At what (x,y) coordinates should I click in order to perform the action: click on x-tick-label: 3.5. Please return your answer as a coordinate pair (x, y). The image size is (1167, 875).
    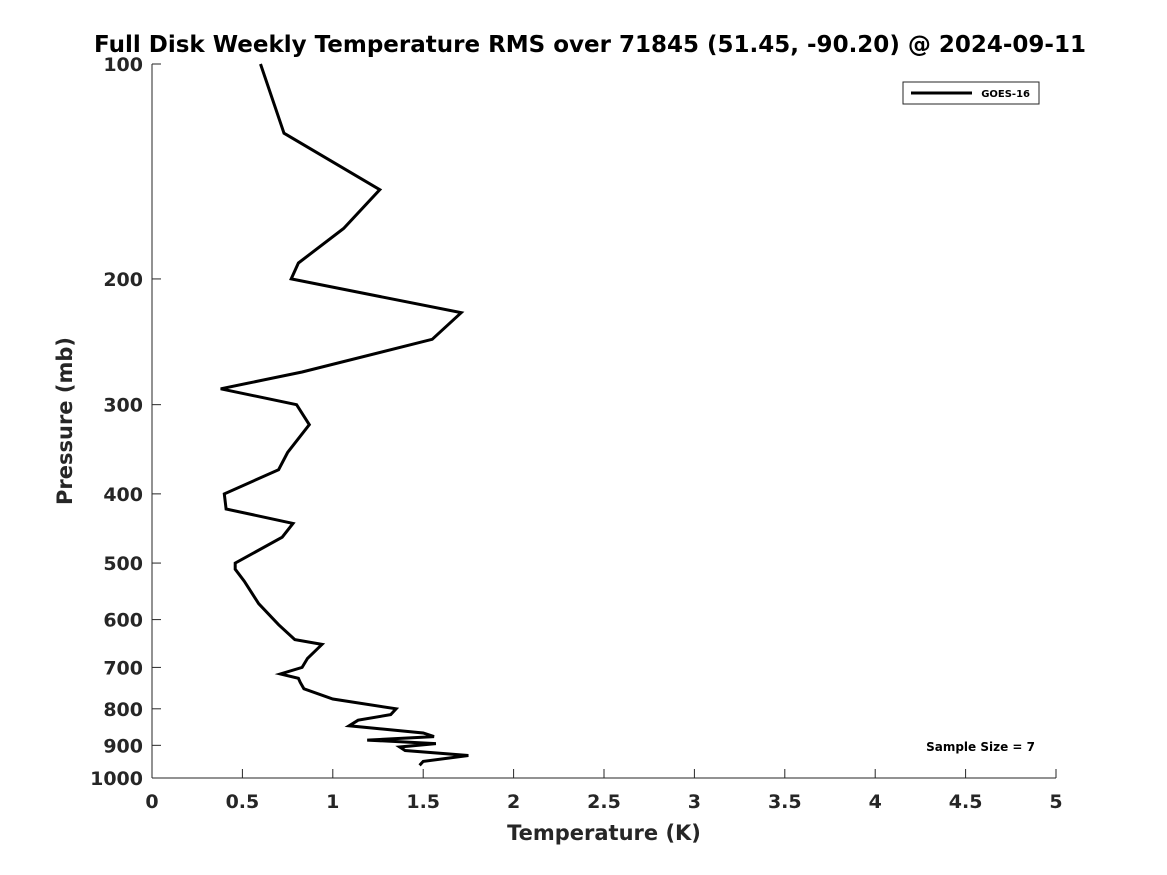
    Looking at the image, I should click on (785, 802).